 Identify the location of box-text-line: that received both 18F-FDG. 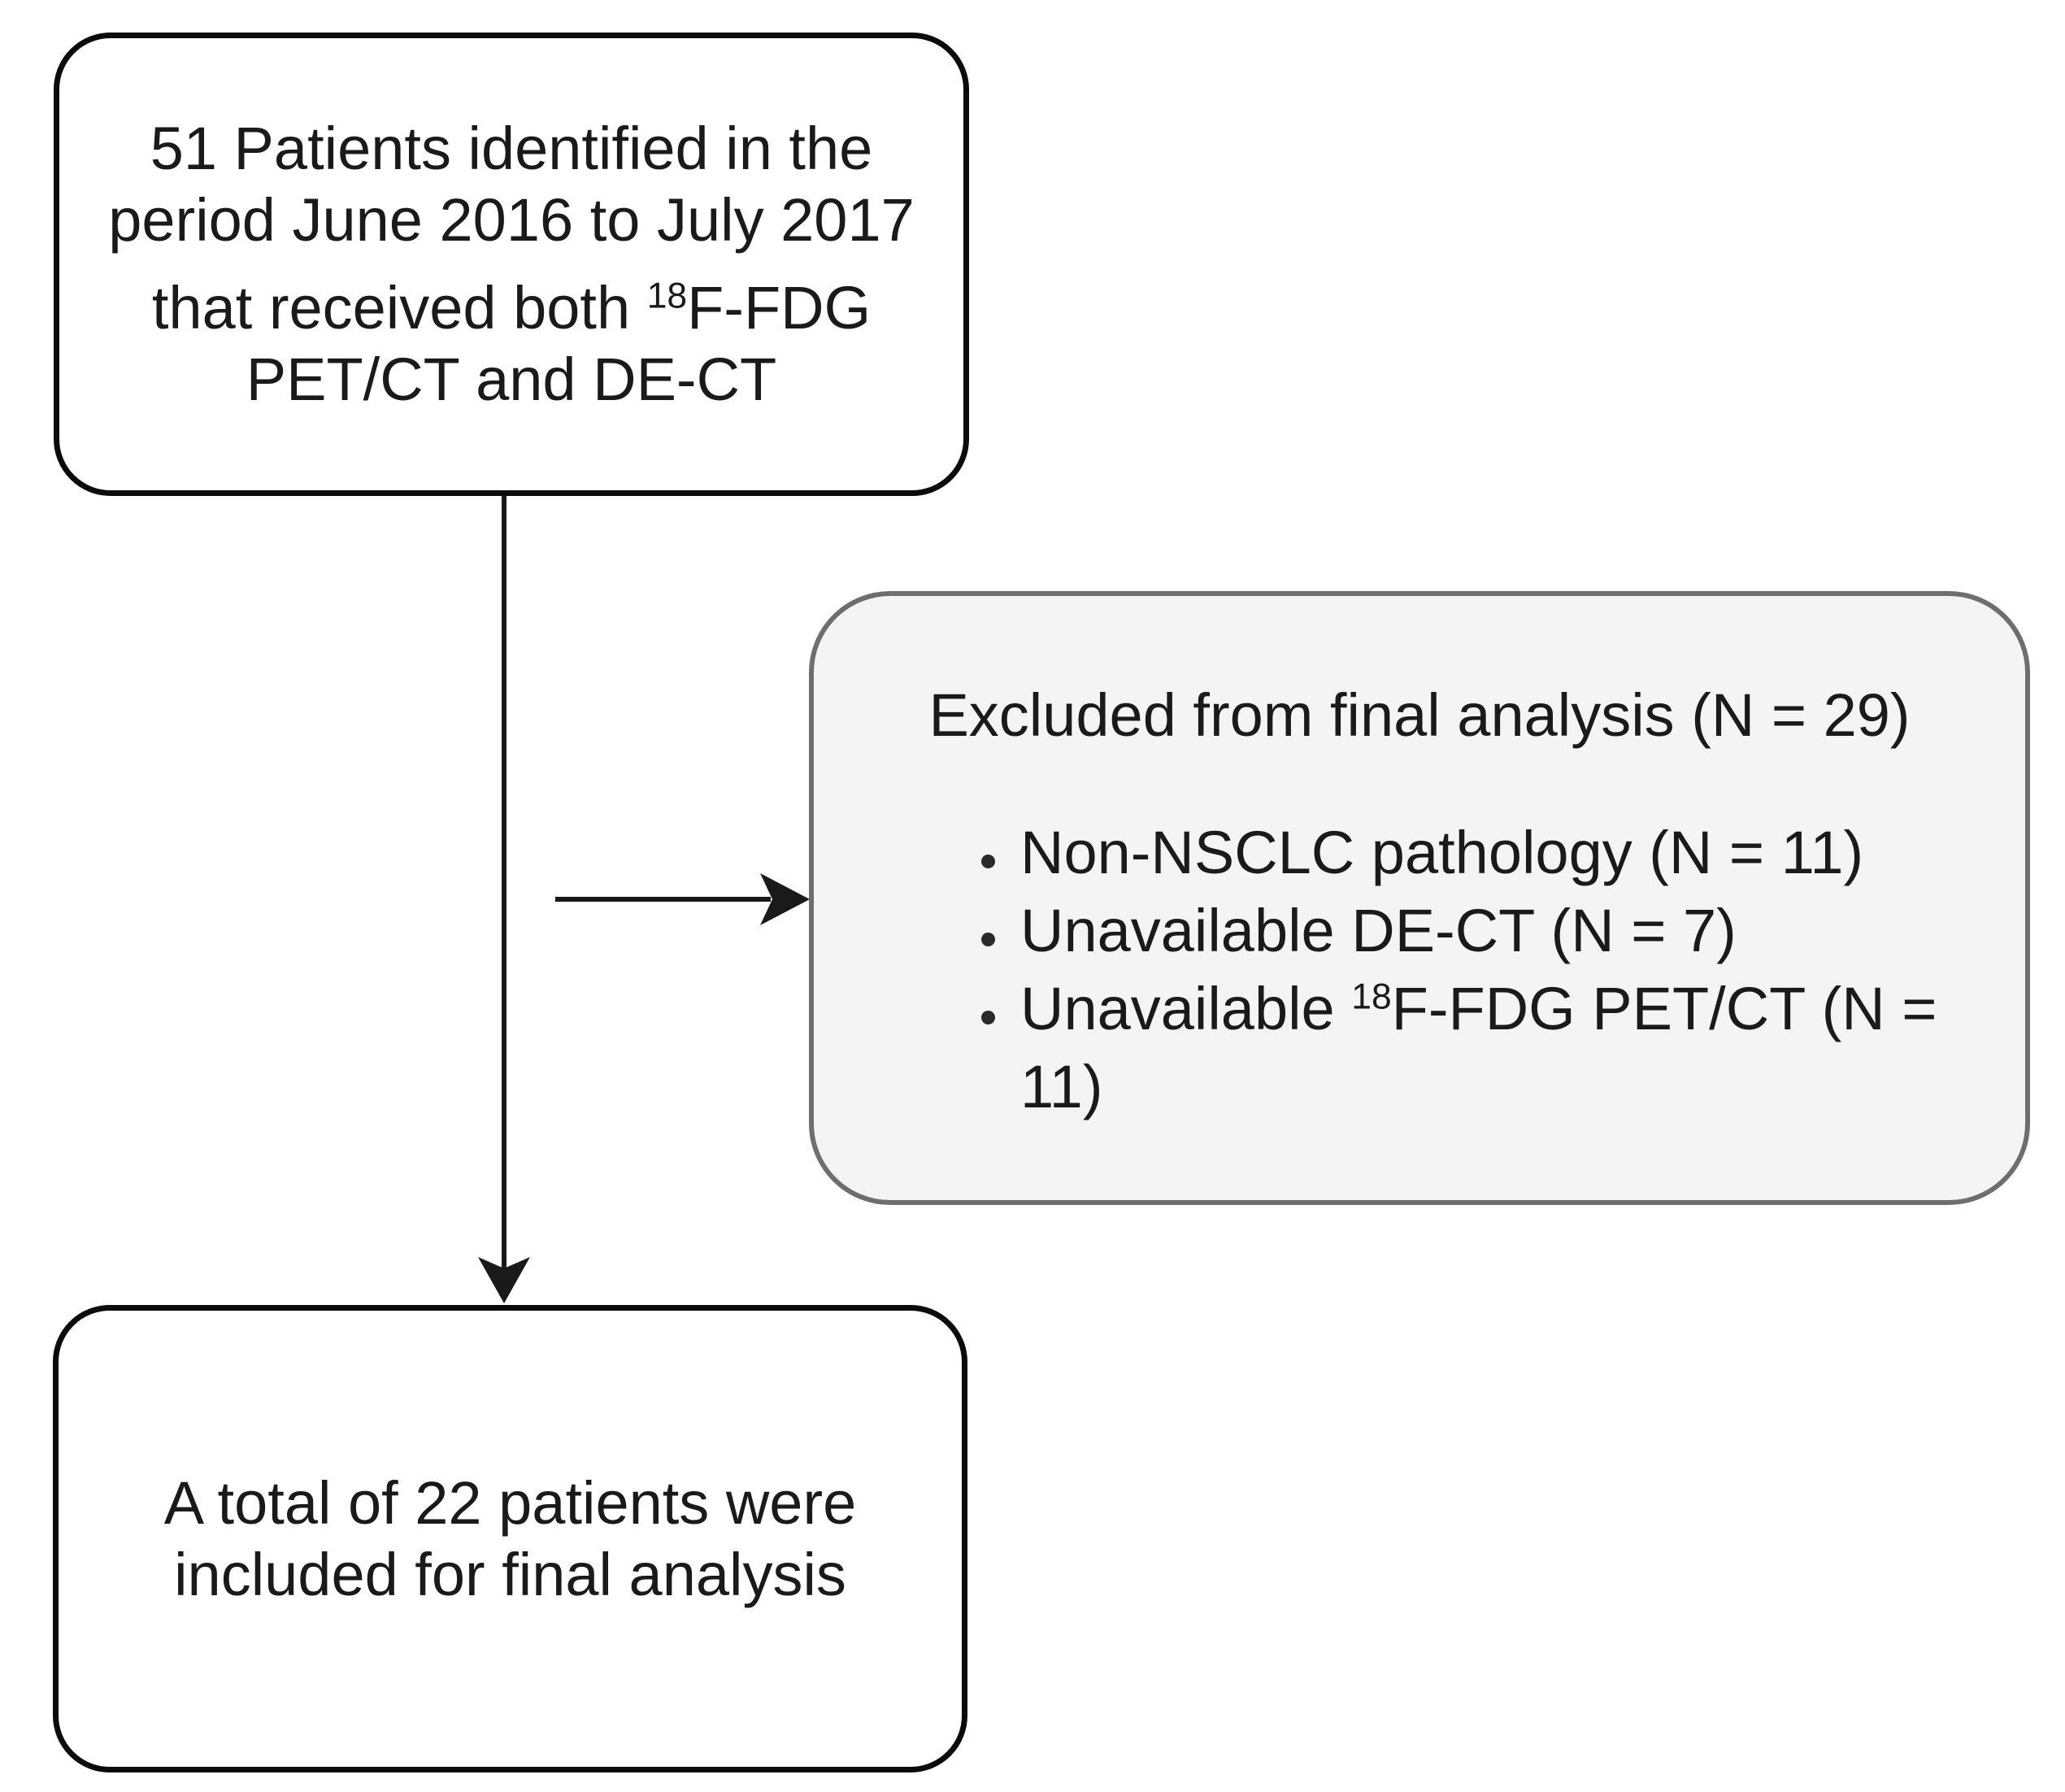
(511, 308).